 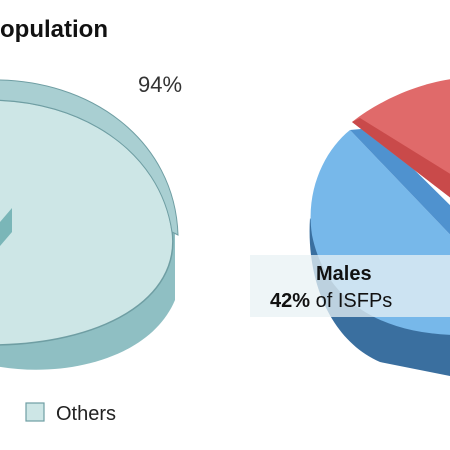 I want to click on annotation-name: Males, so click(x=344, y=274).